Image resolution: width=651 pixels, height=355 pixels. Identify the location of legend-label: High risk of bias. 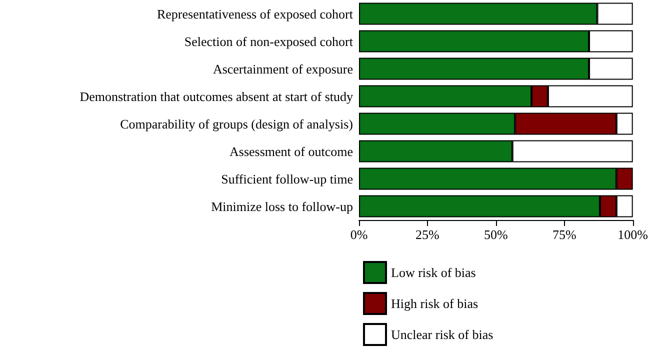
(434, 303).